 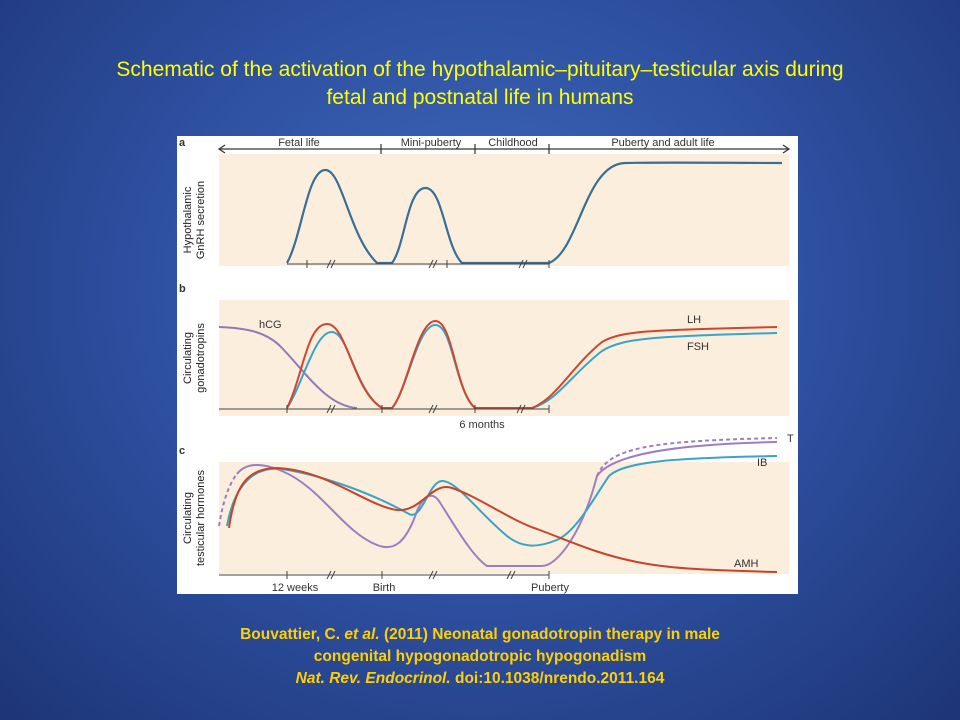 I want to click on panel-a-letter: a, so click(x=182, y=143).